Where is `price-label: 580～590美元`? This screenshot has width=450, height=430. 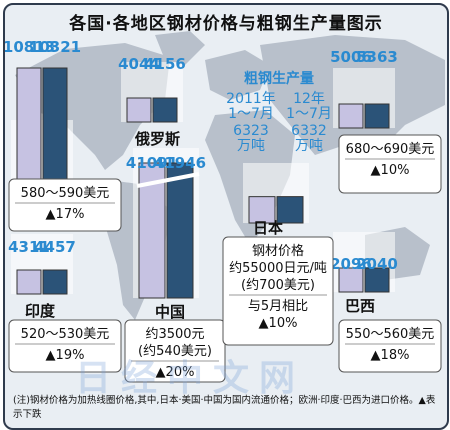 price-label: 580～590美元 is located at coordinates (65, 193).